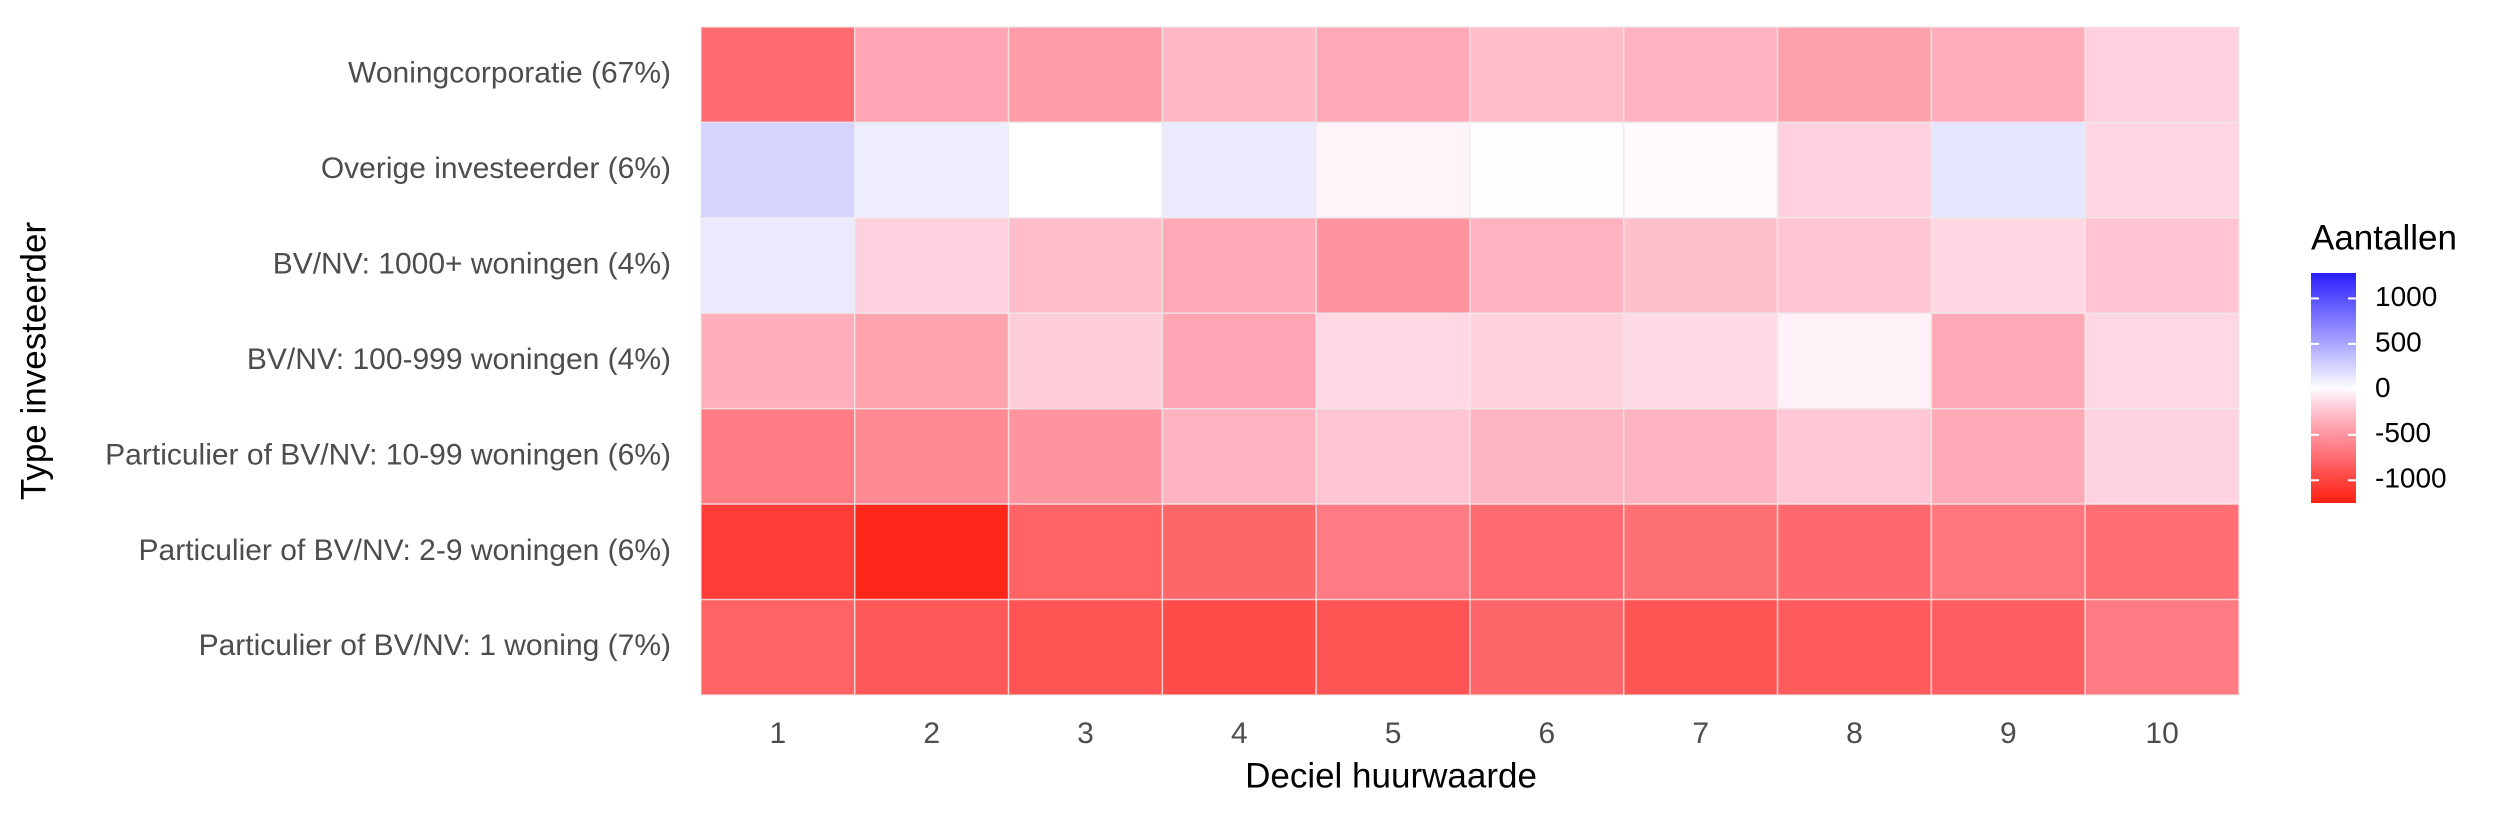 The image size is (2496, 817). Describe the element at coordinates (33, 361) in the screenshot. I see `y-axis-title: Type investeerder` at that location.